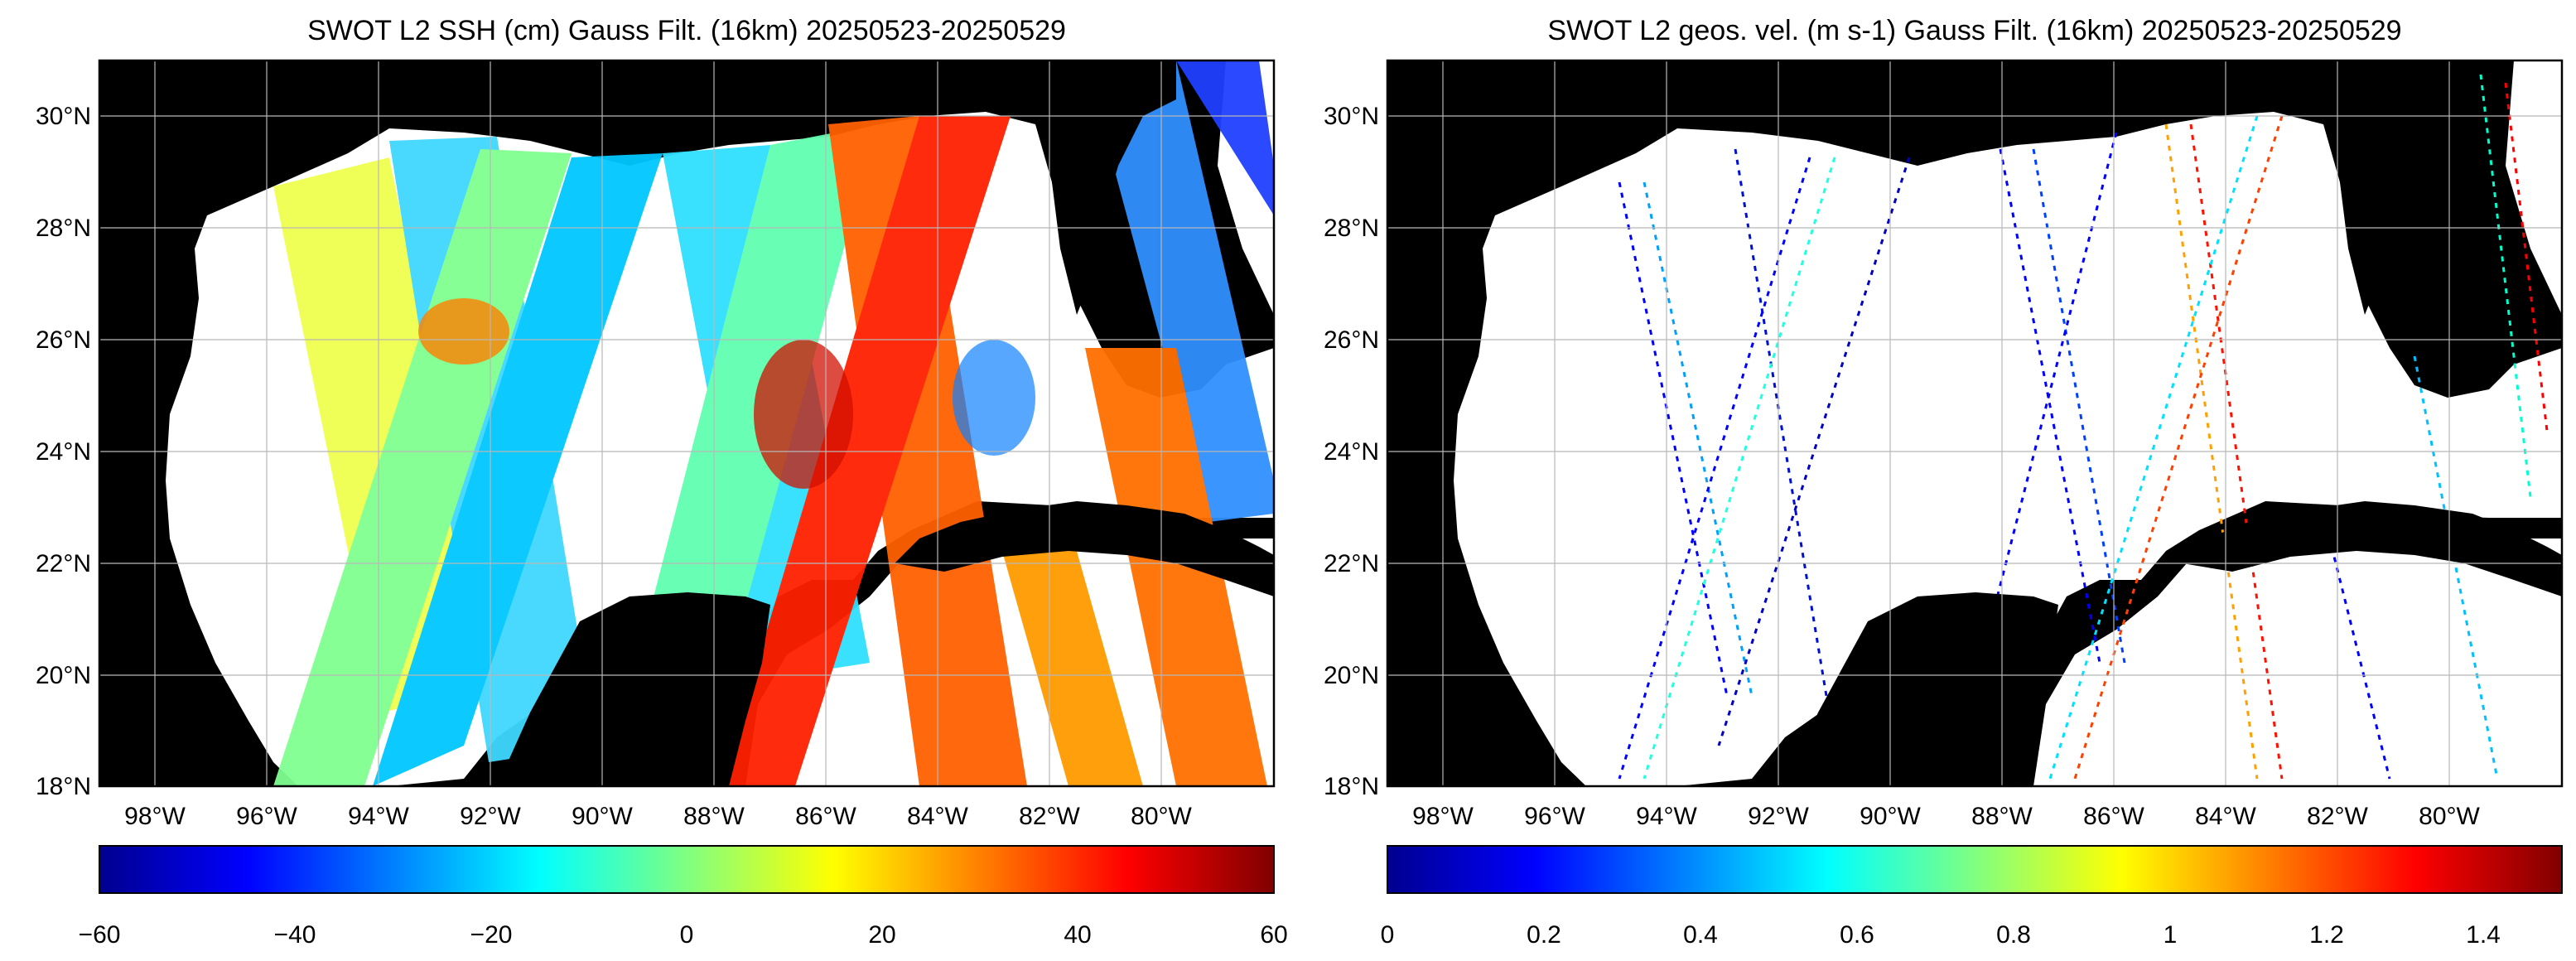 The image size is (2576, 961). Describe the element at coordinates (100, 935) in the screenshot. I see `colorbar-tick: −60` at that location.